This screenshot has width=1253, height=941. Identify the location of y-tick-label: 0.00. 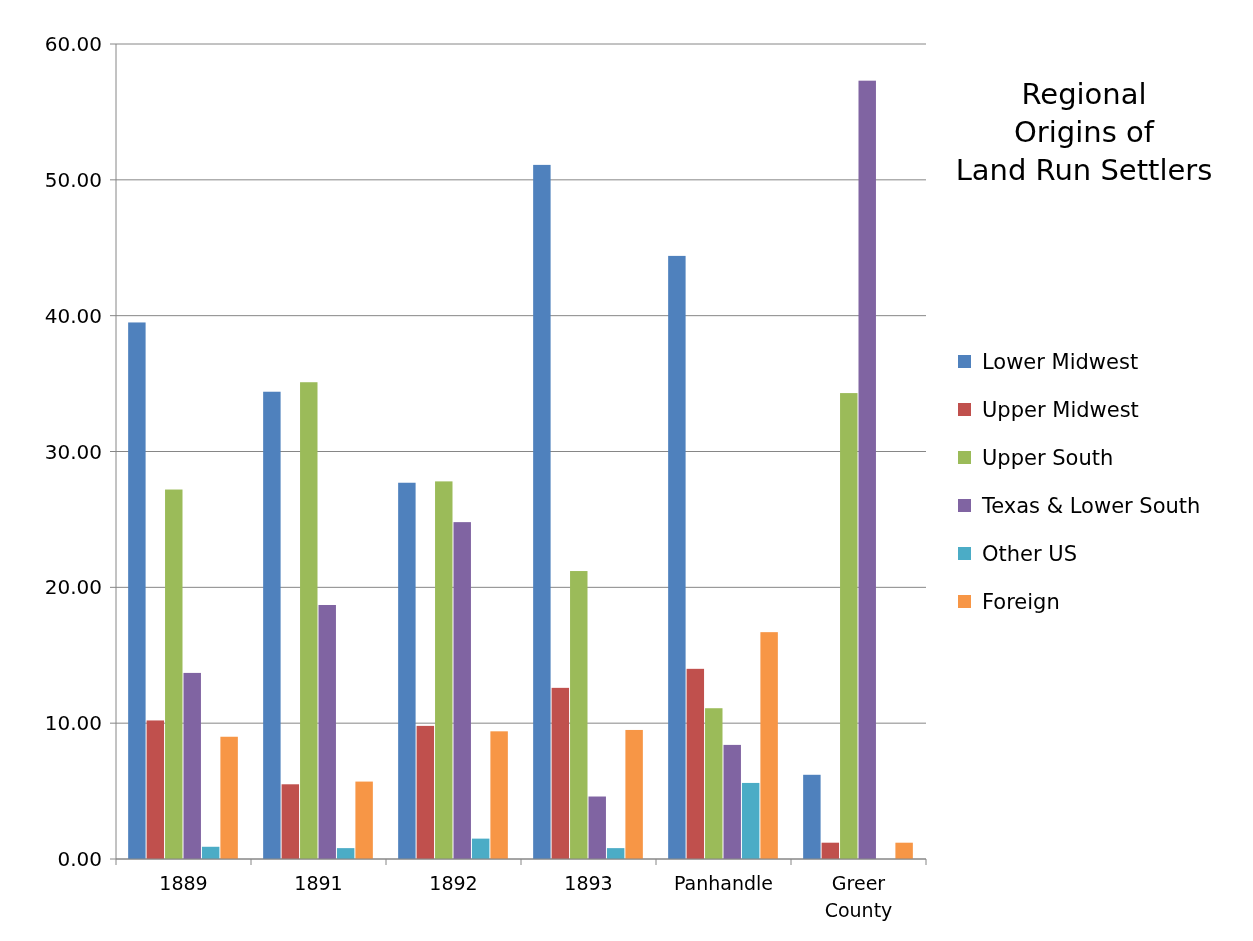
(79, 859).